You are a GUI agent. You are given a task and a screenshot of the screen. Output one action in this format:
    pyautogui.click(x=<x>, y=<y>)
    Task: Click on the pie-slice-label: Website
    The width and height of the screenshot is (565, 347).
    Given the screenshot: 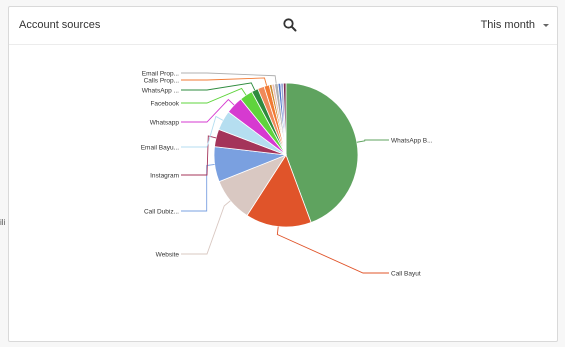 What is the action you would take?
    pyautogui.click(x=168, y=254)
    